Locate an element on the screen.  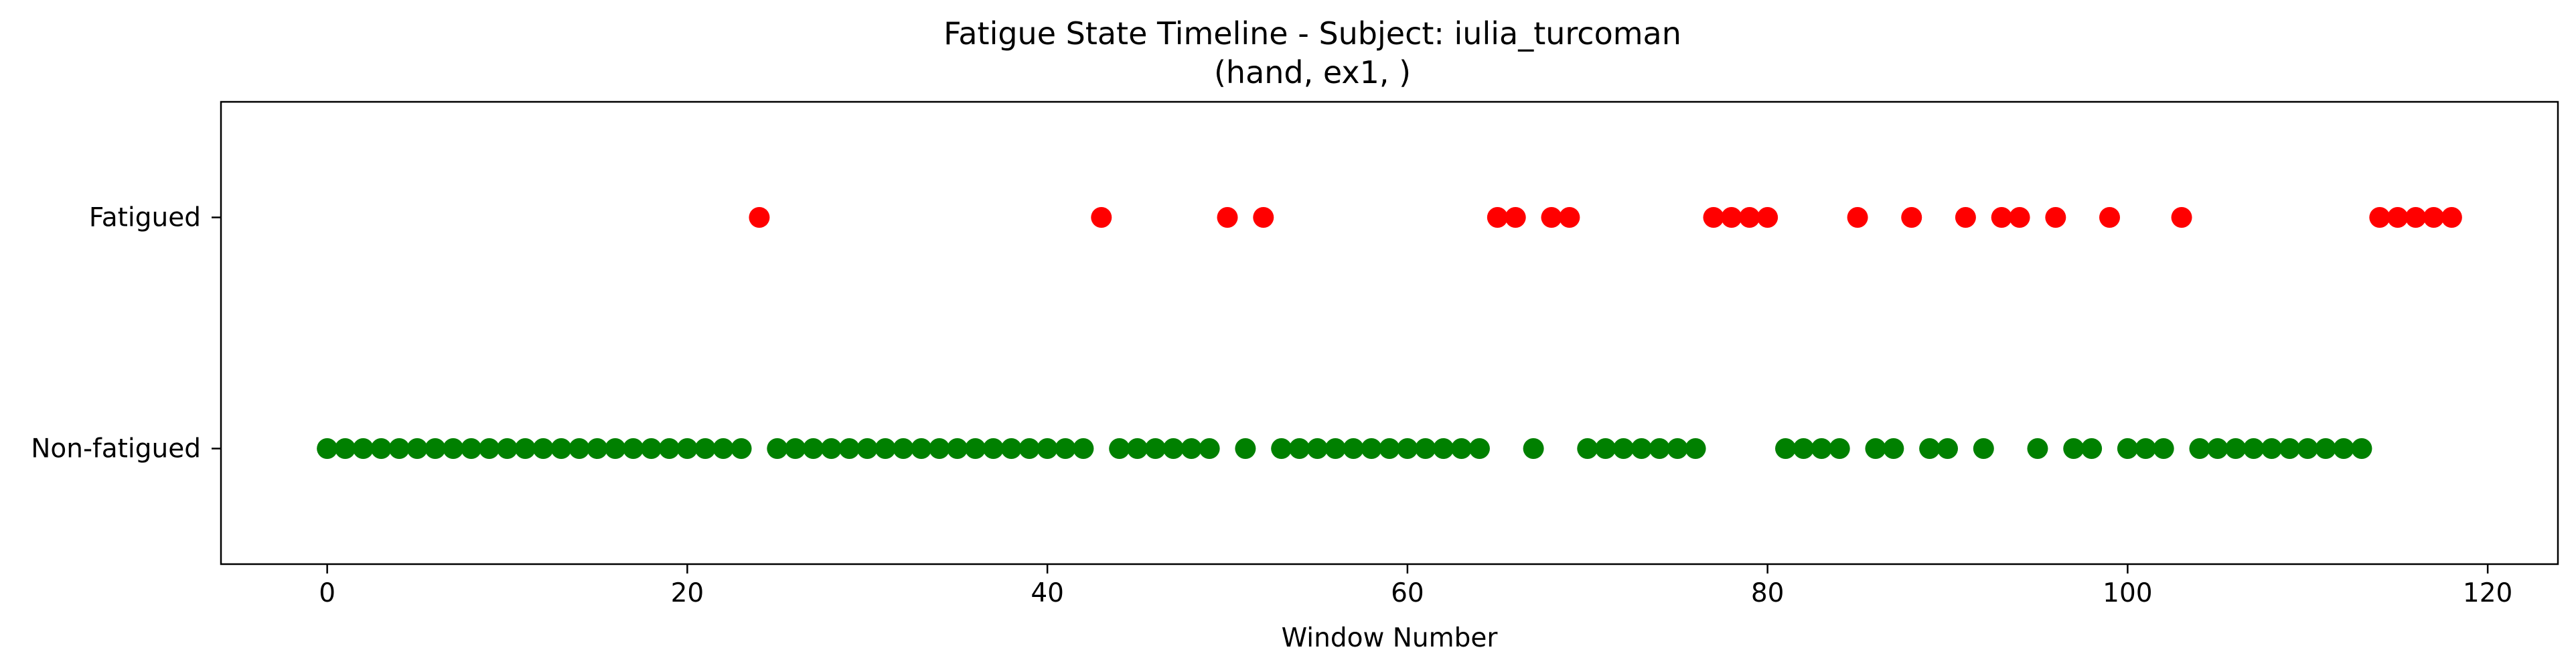
x-tick-label: 20 is located at coordinates (687, 593).